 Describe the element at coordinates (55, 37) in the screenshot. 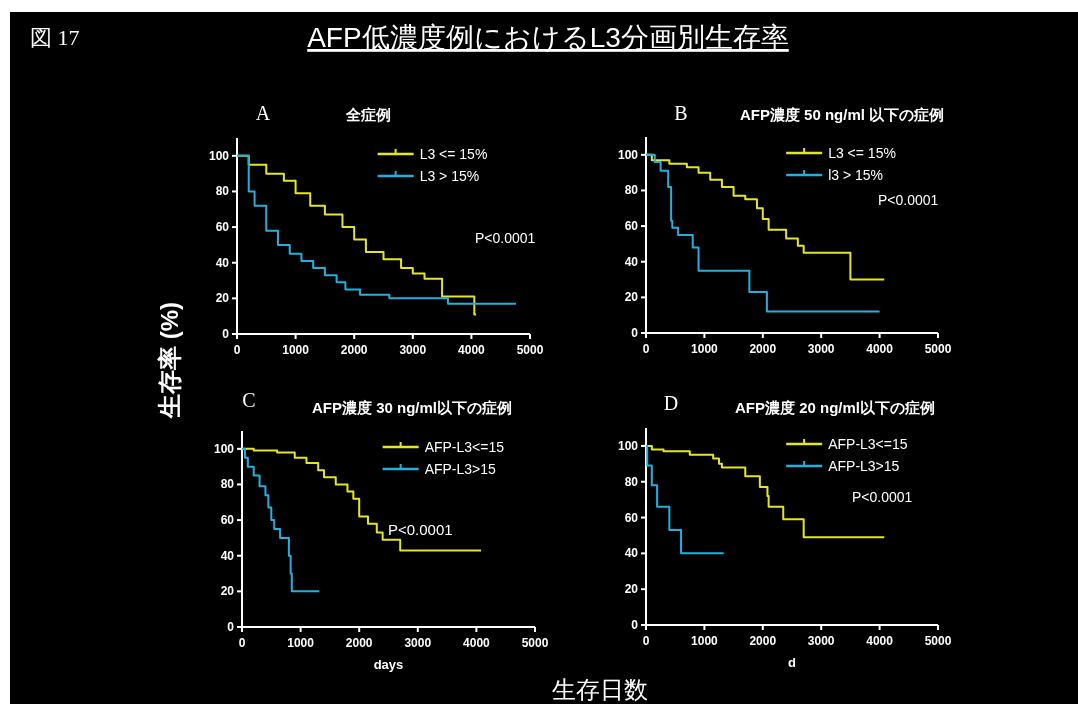

I see `caption: 図 17` at that location.